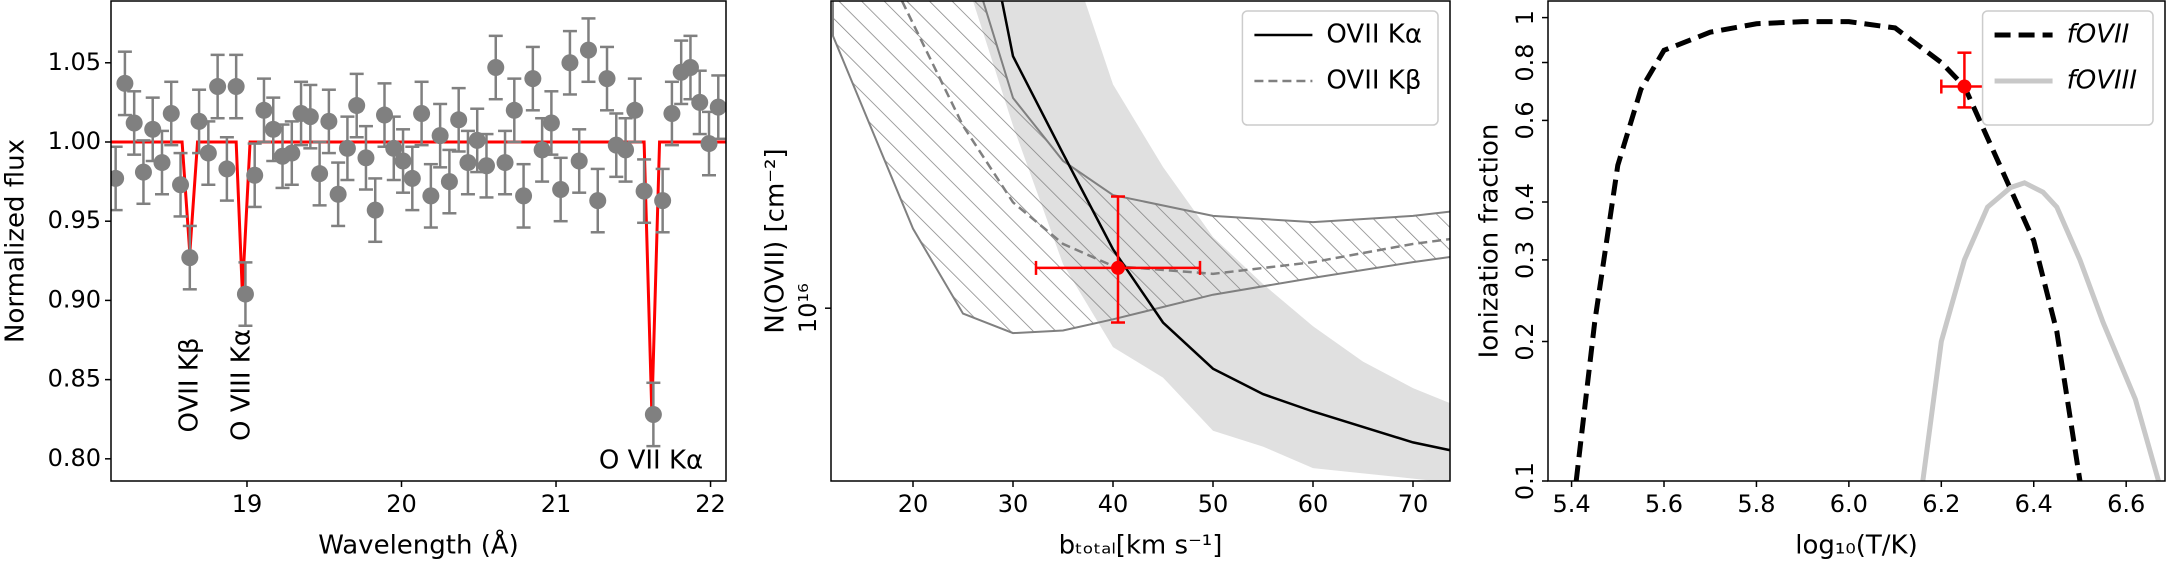 The width and height of the screenshot is (2171, 566). What do you see at coordinates (1525, 17) in the screenshot?
I see `y-tick-label: 1` at bounding box center [1525, 17].